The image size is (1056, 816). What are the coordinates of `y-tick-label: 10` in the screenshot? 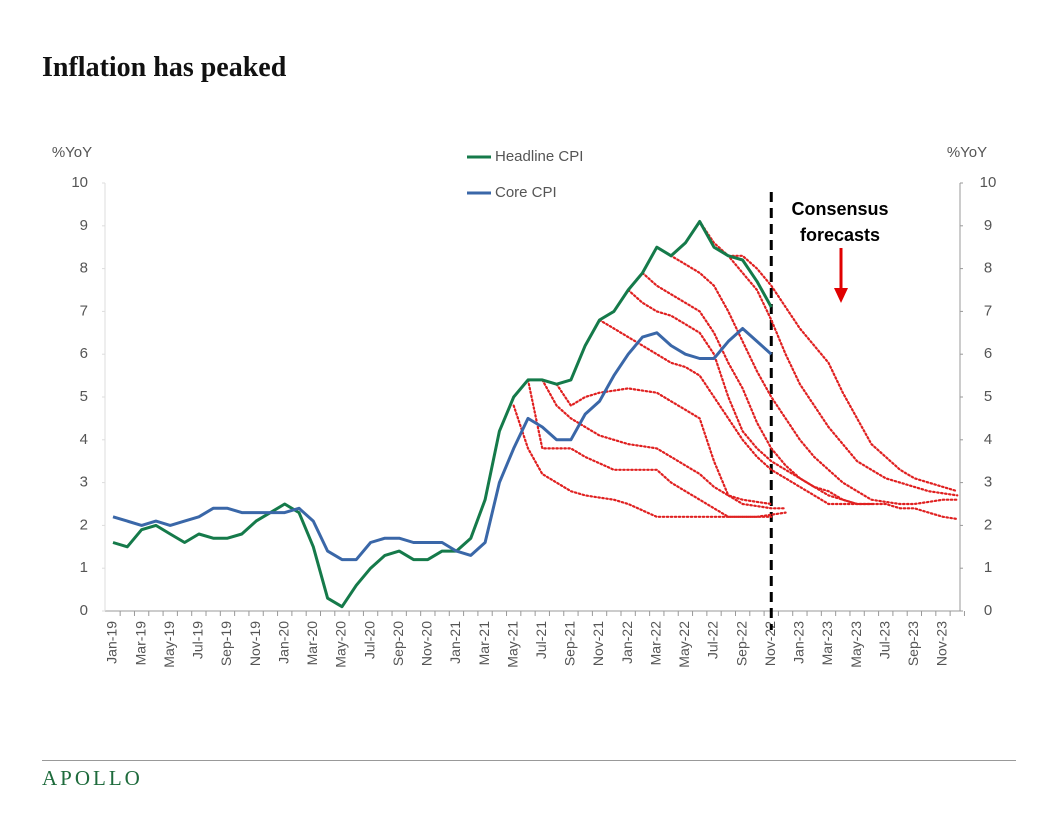 It's located at (79, 182).